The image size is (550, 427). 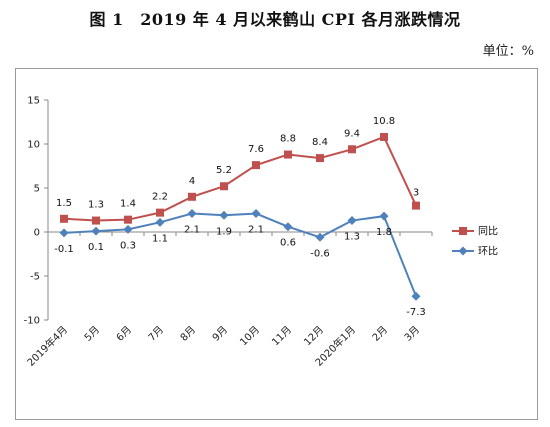 What do you see at coordinates (288, 243) in the screenshot?
I see `data-label: 0.6` at bounding box center [288, 243].